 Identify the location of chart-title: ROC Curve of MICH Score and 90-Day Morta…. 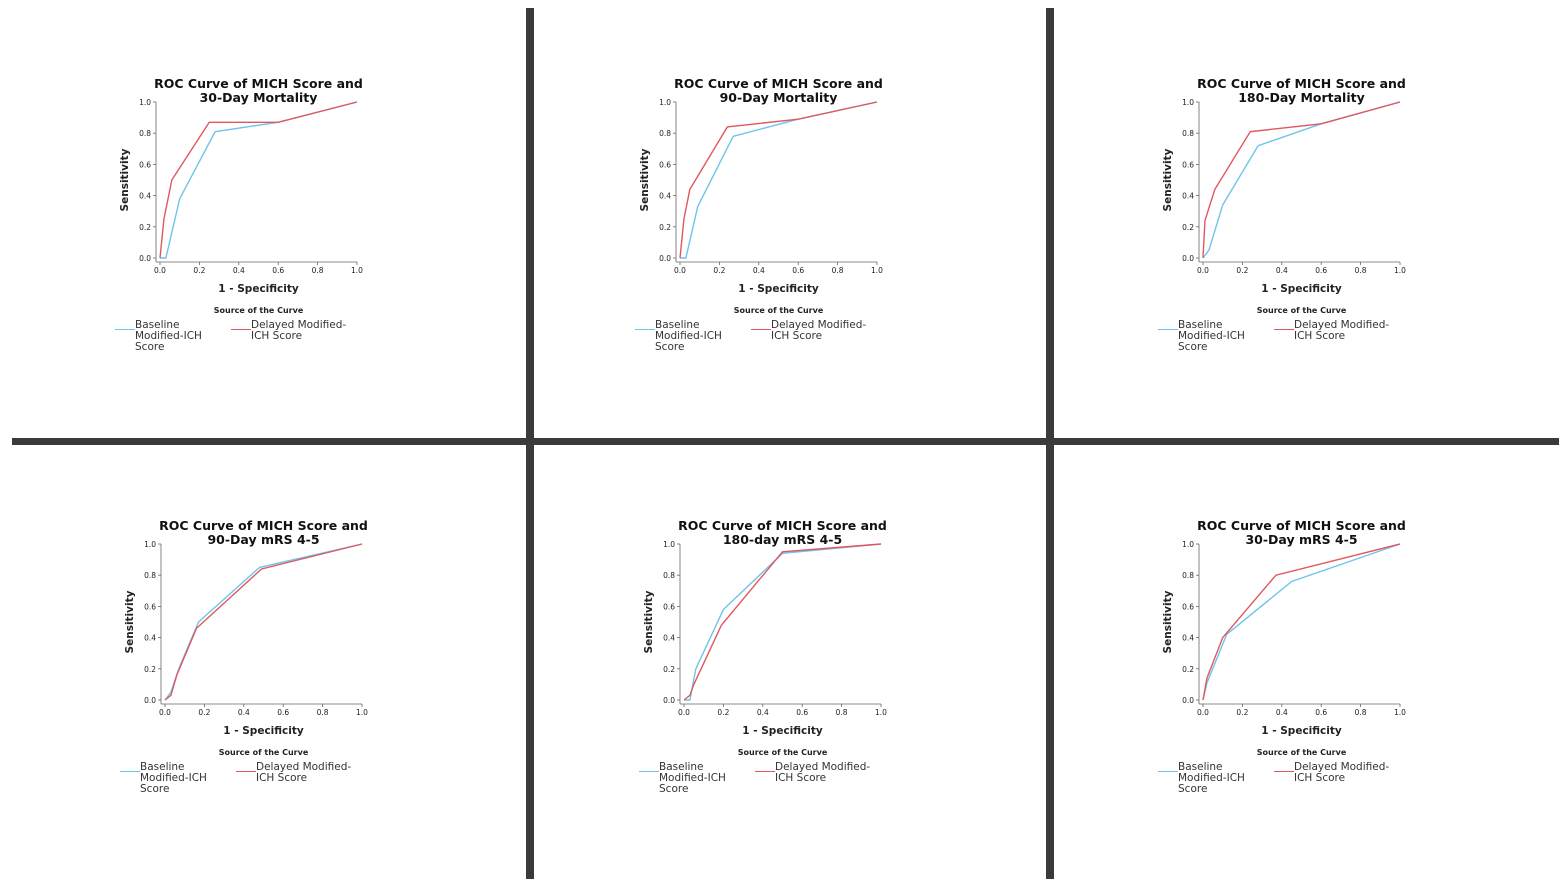
(778, 90).